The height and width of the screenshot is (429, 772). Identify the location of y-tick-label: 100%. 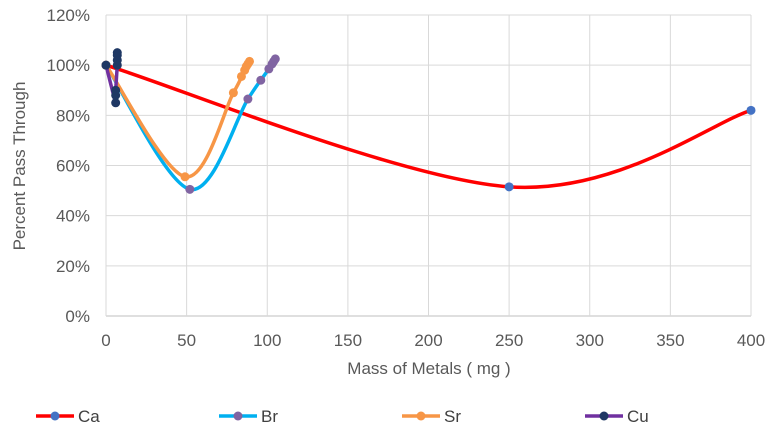
(68, 65).